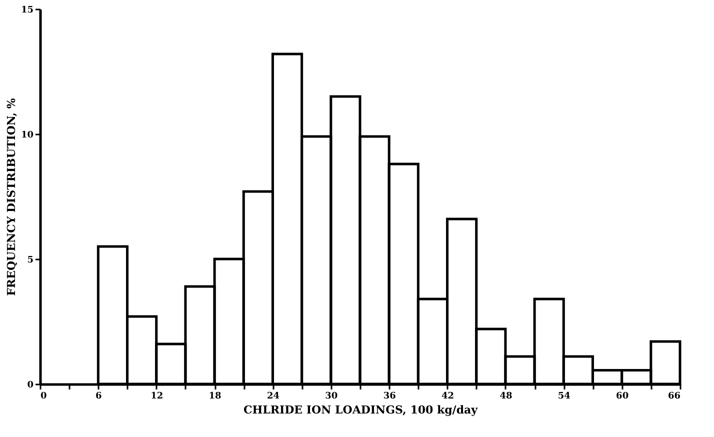 This screenshot has width=714, height=437. What do you see at coordinates (674, 397) in the screenshot?
I see `x-tick-label: 66` at bounding box center [674, 397].